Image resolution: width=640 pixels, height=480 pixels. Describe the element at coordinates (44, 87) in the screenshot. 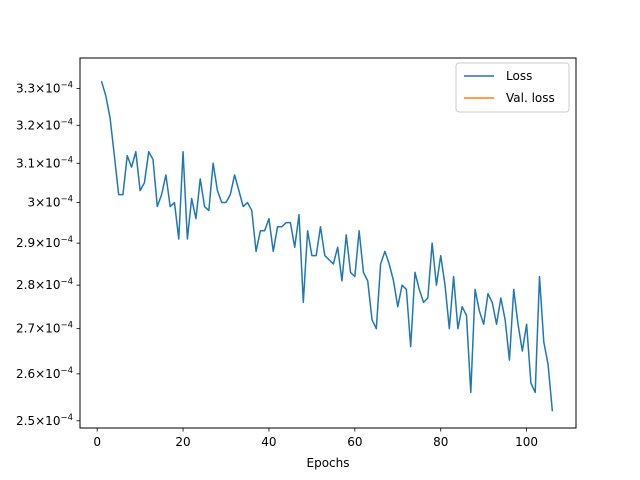

I see `y-tick-label: 3.3×10−4` at that location.